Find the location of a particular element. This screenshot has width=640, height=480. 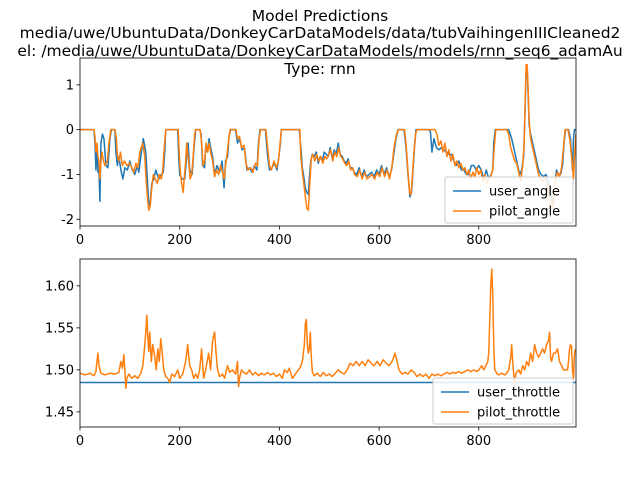

legend-label: pilot_angle is located at coordinates (524, 212).